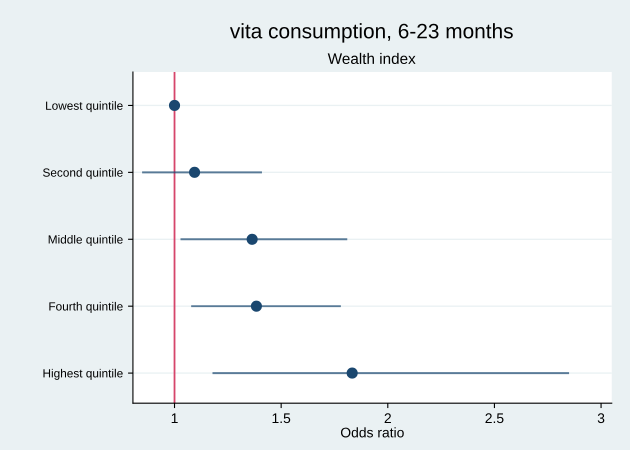  Describe the element at coordinates (371, 33) in the screenshot. I see `chart-title: vita consumption, 6-23 months` at that location.